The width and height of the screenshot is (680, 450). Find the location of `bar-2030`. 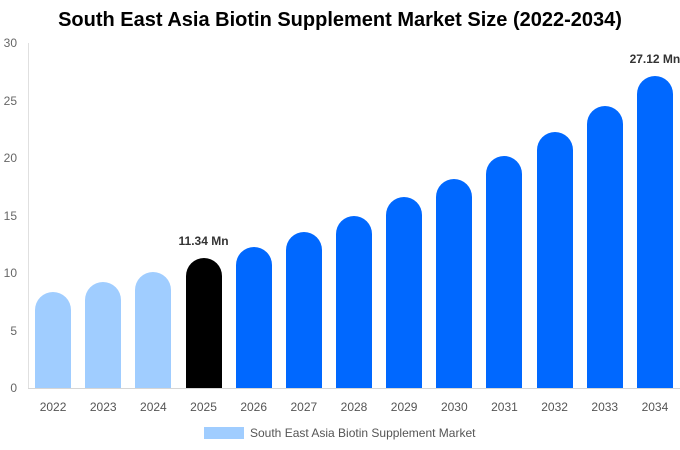

bar-2030 is located at coordinates (454, 283).